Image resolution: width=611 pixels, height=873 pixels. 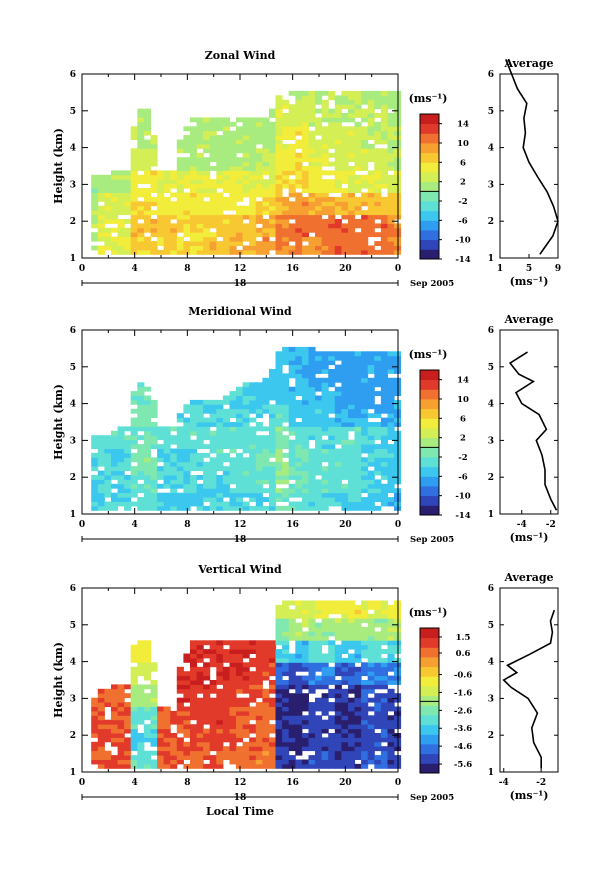 I want to click on colorbar-tick-label: 1.5, so click(x=463, y=638).